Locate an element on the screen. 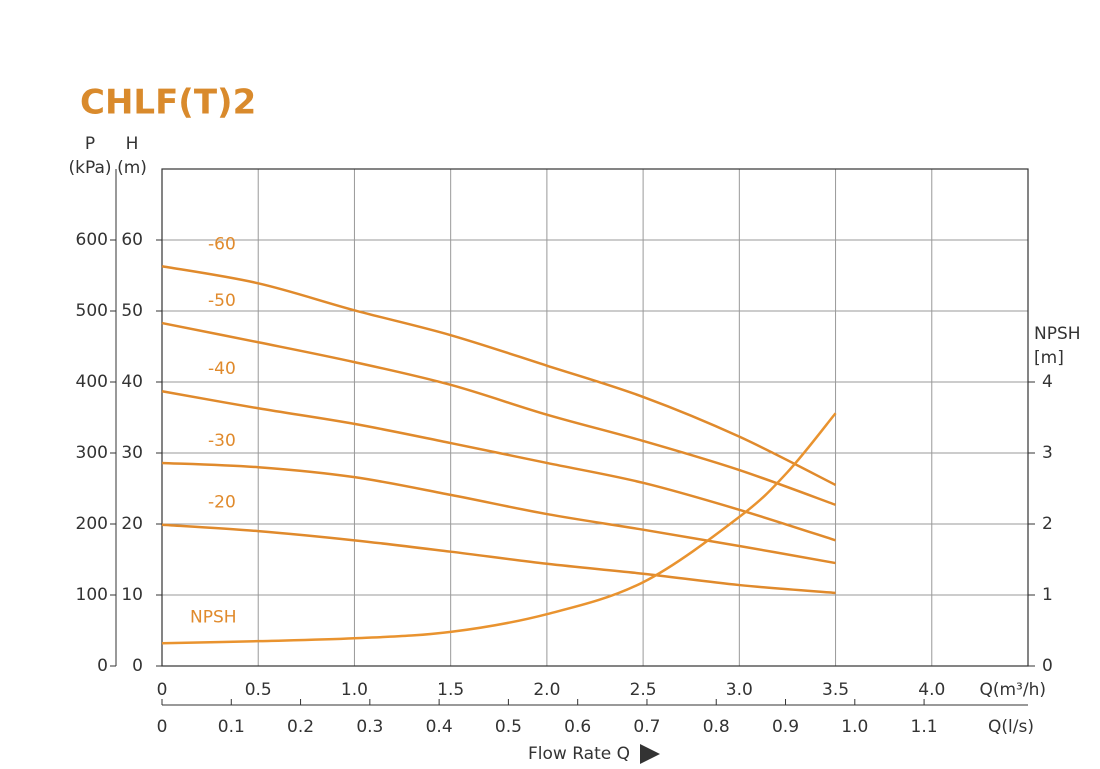 The image size is (1100, 769). y-tick-label: 50 is located at coordinates (132, 311).